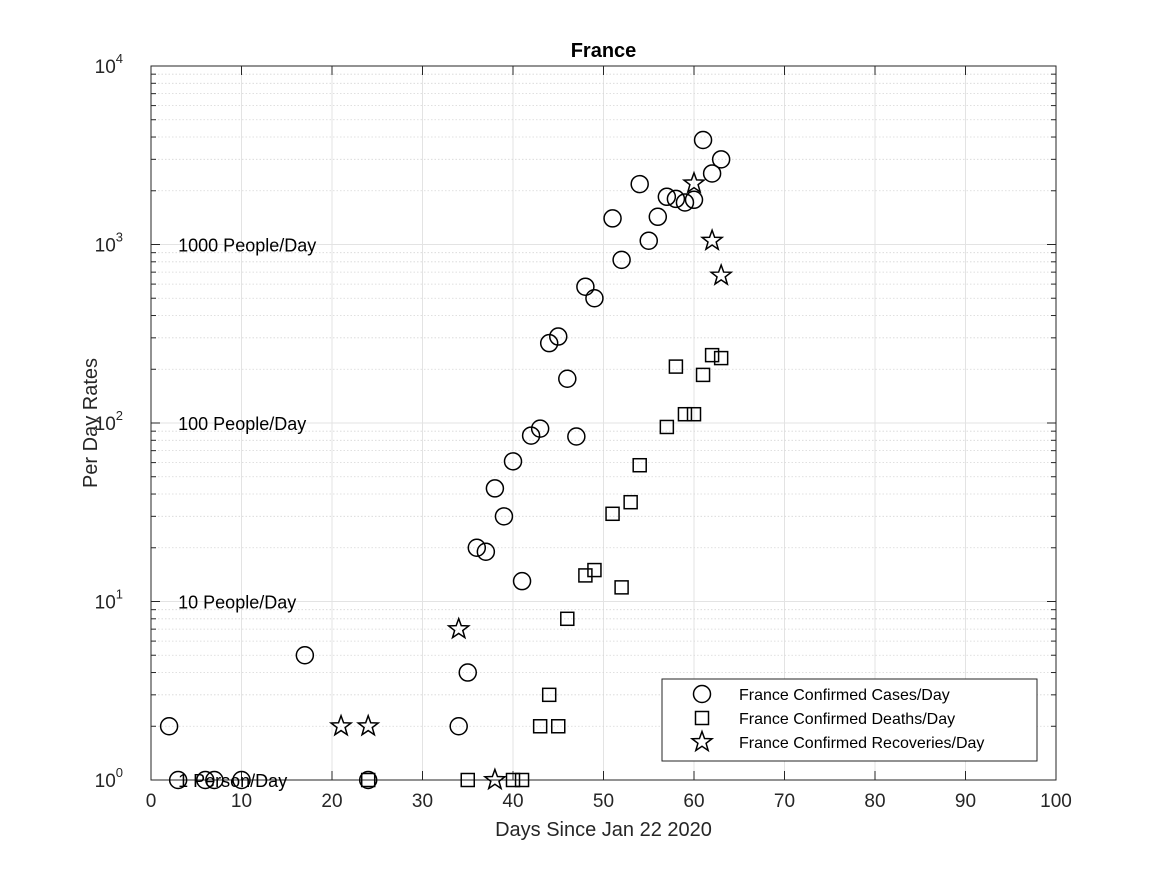 This screenshot has height=875, width=1167. What do you see at coordinates (603, 830) in the screenshot?
I see `x-axis-label: Days Since Jan 22 2020` at bounding box center [603, 830].